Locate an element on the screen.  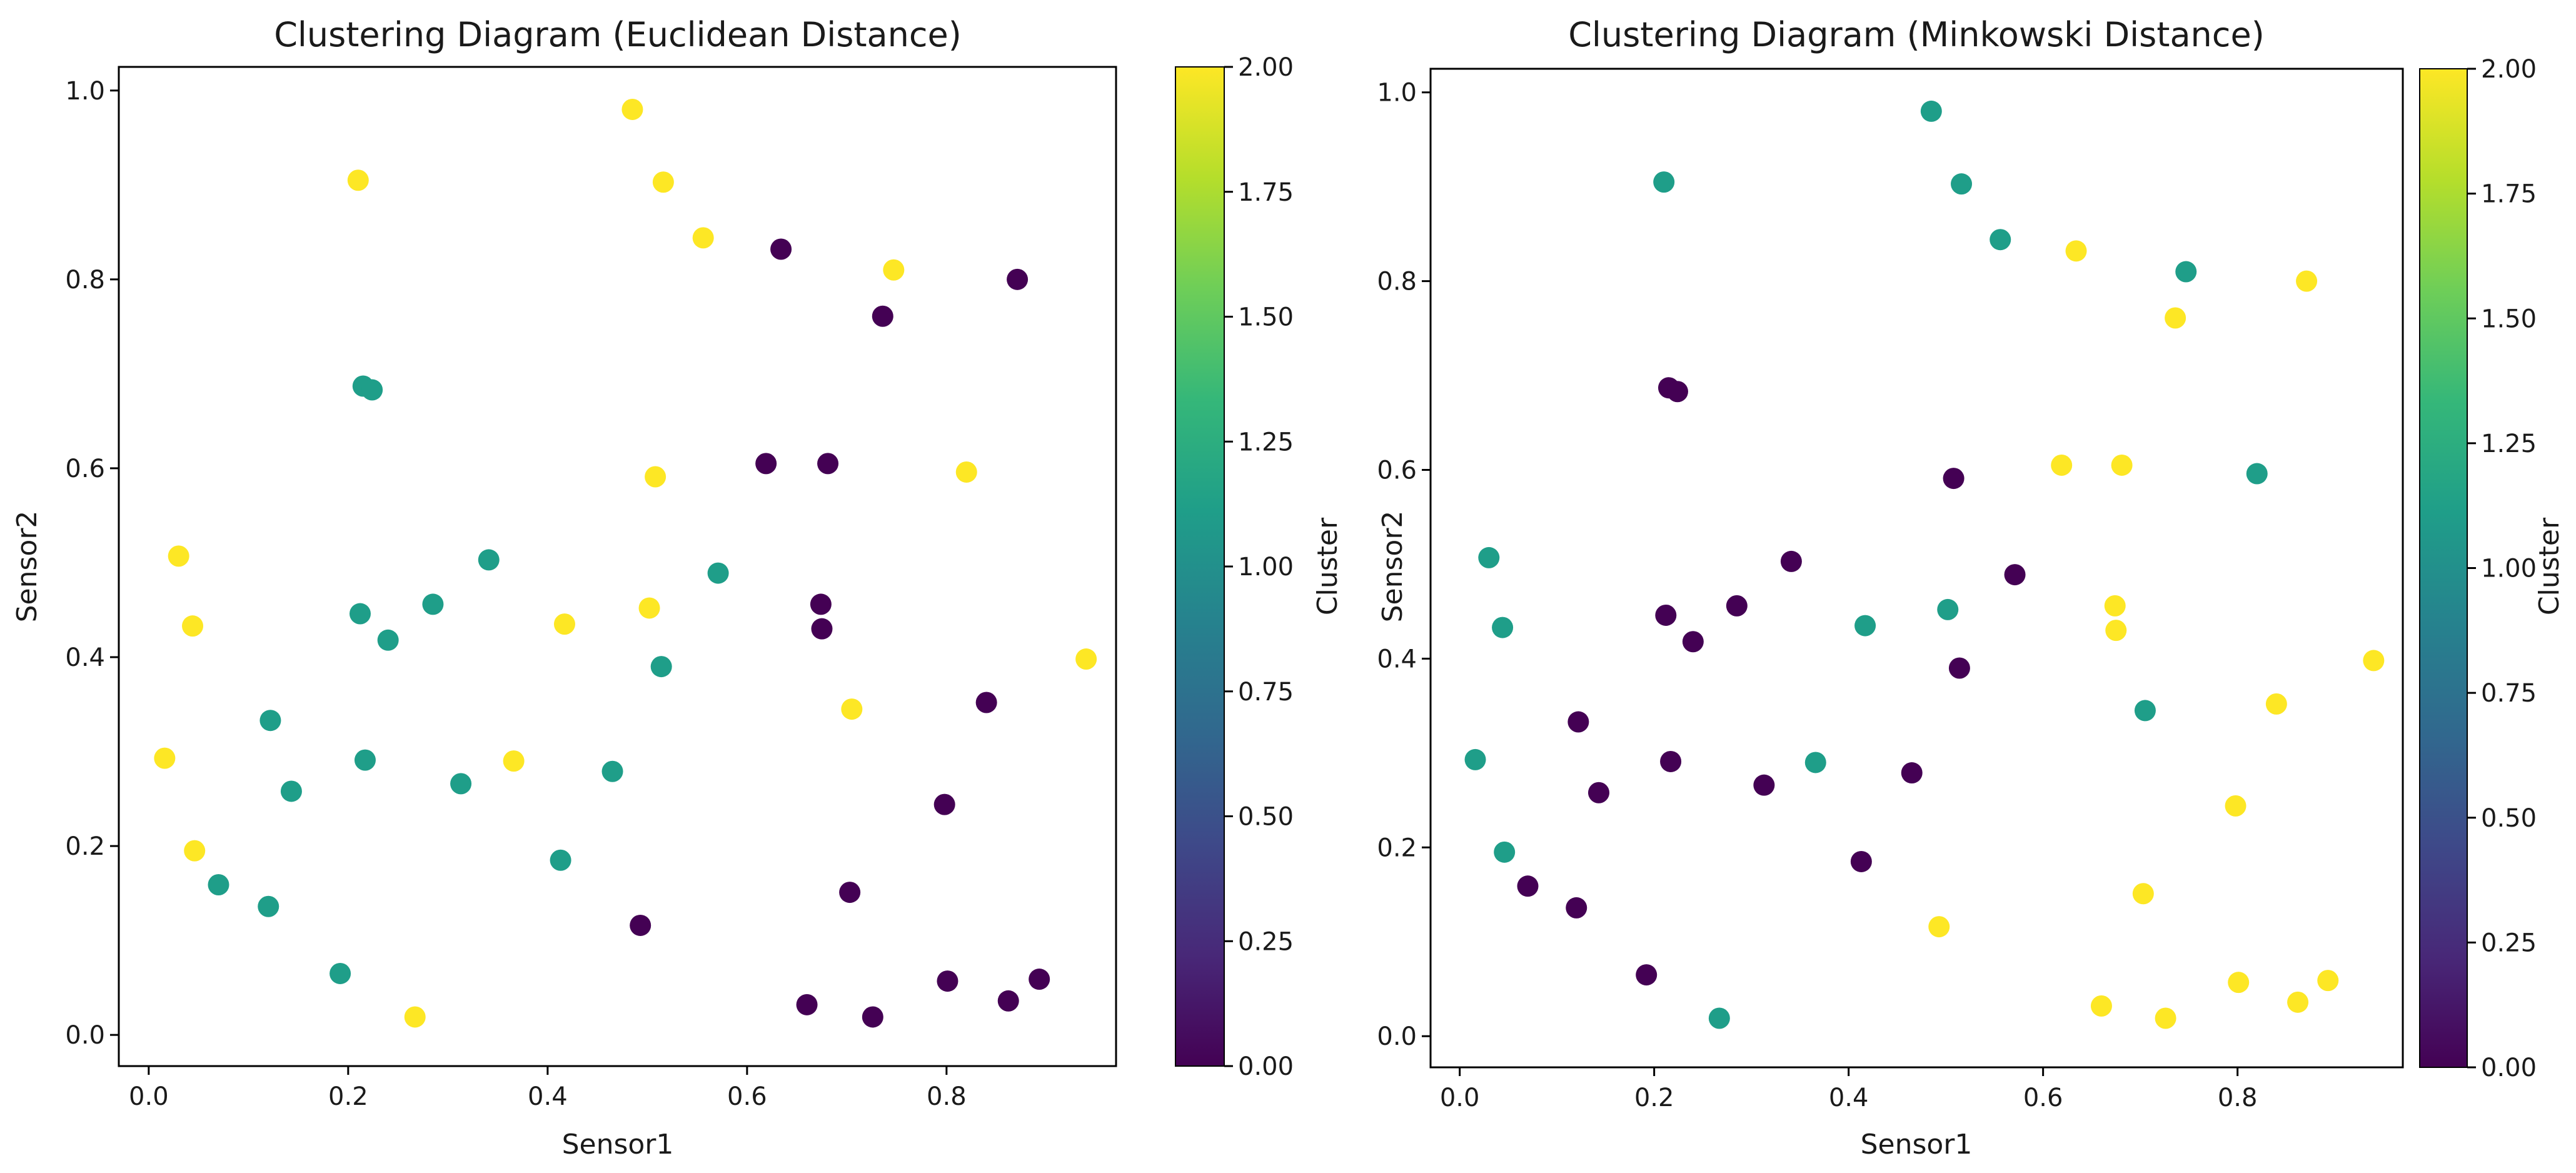
y-axis-label: Sensor2 is located at coordinates (1393, 567).